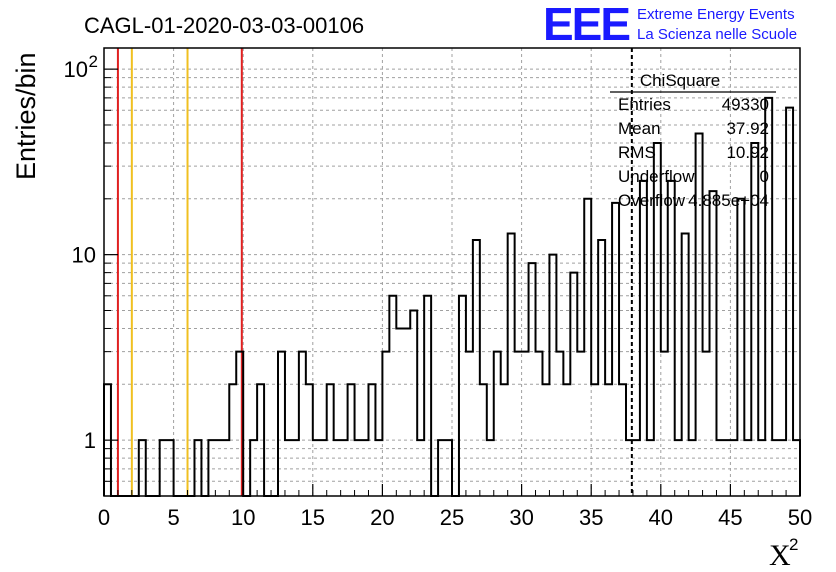  Describe the element at coordinates (652, 200) in the screenshot. I see `stats-row-label: Overflow` at that location.